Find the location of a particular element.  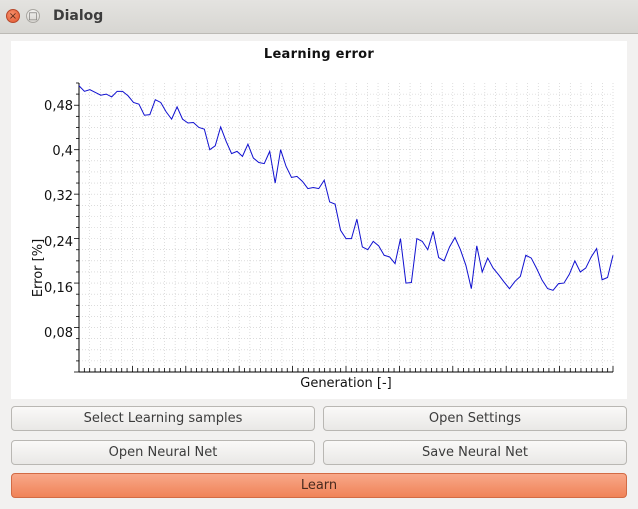

close-glyph: × is located at coordinates (13, 16).